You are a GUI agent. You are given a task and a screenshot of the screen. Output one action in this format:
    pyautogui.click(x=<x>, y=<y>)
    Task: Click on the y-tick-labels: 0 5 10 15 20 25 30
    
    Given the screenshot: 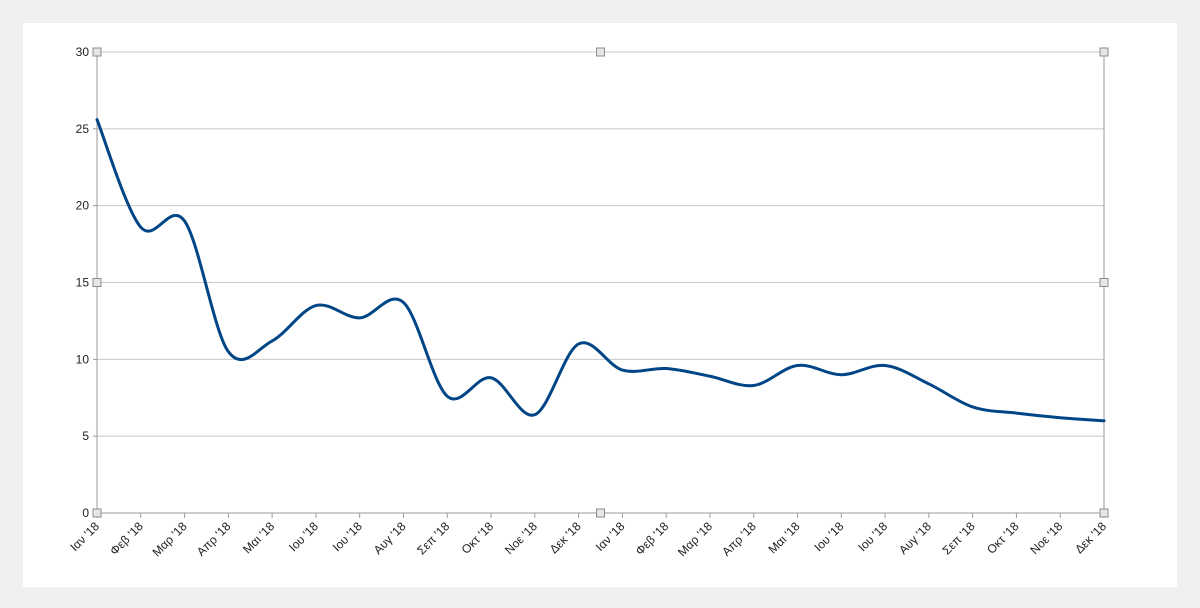 What is the action you would take?
    pyautogui.click(x=83, y=282)
    